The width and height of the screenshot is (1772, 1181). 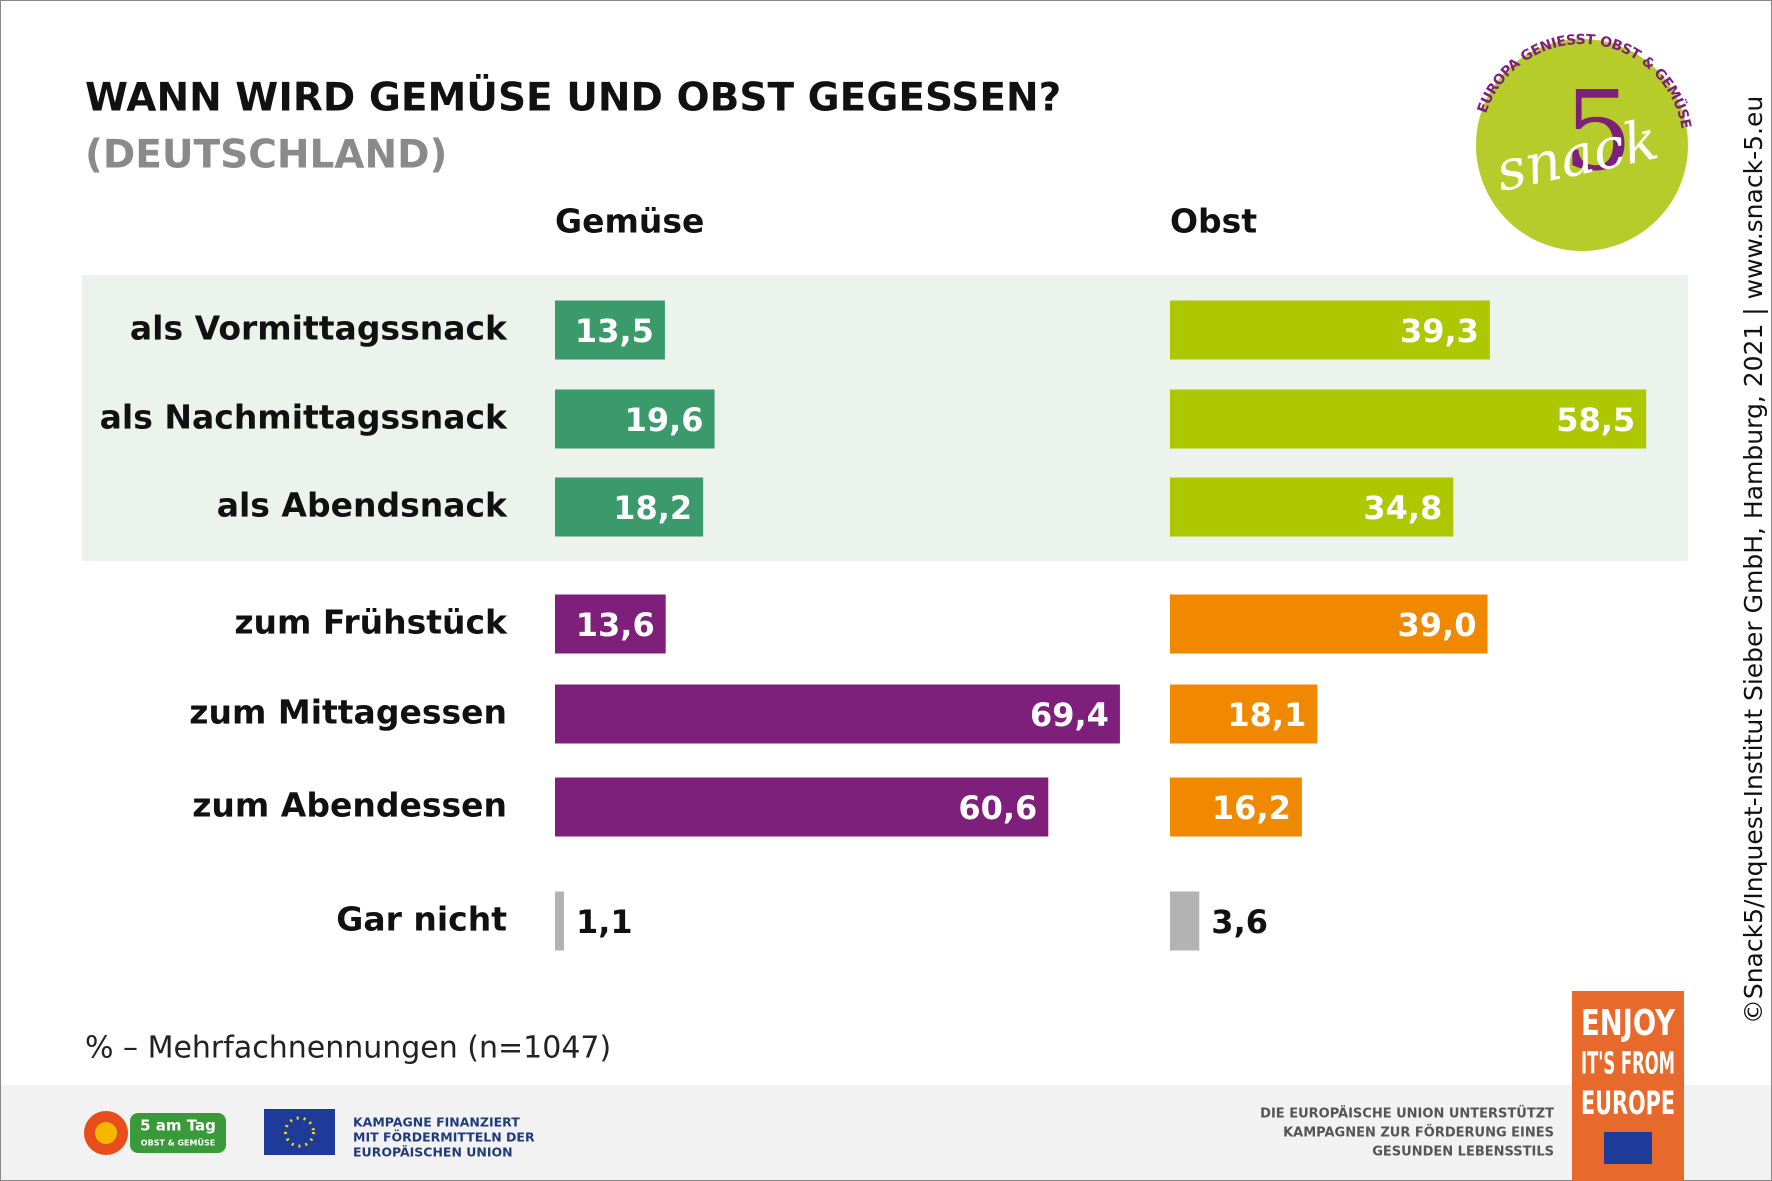 I want to click on category-label: zum Frühstück, so click(x=371, y=622).